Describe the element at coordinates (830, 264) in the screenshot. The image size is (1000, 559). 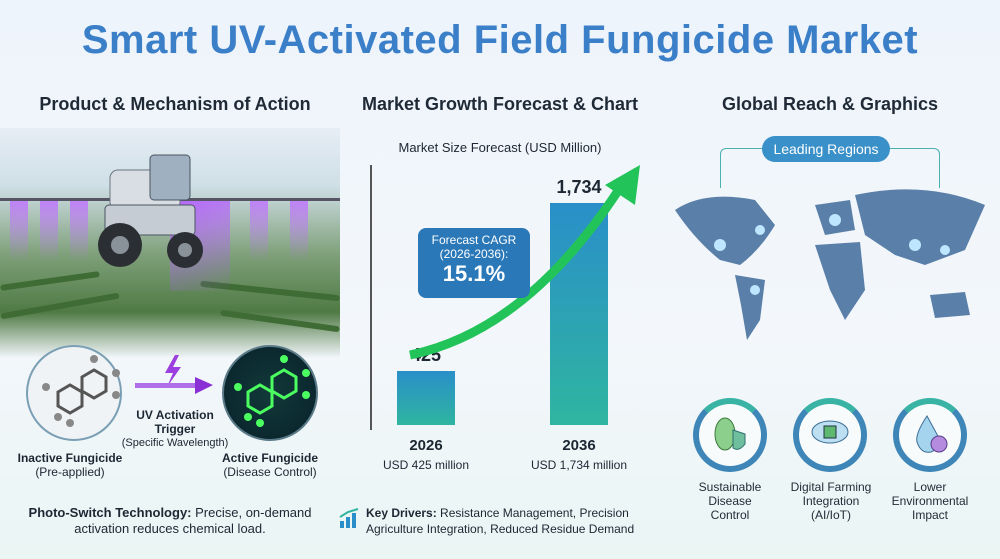
I see `world-map` at that location.